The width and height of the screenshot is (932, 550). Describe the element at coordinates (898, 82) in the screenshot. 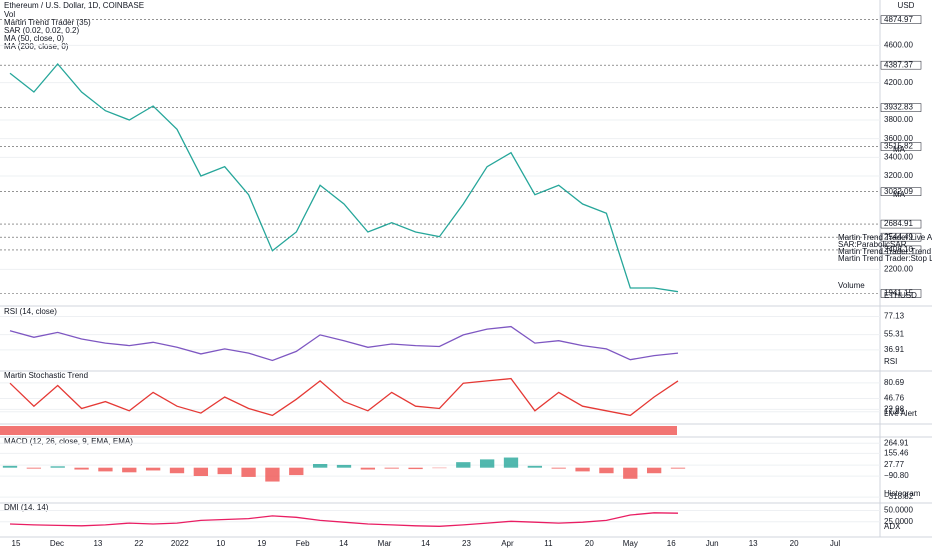

I see `y-tick-label: 4200.00` at that location.